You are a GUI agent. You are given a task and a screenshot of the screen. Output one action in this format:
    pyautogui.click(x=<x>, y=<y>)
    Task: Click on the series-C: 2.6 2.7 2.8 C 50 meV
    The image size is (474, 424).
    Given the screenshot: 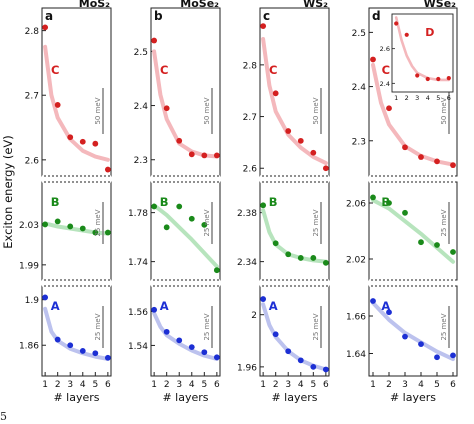 What is the action you would take?
    pyautogui.click(x=68, y=92)
    